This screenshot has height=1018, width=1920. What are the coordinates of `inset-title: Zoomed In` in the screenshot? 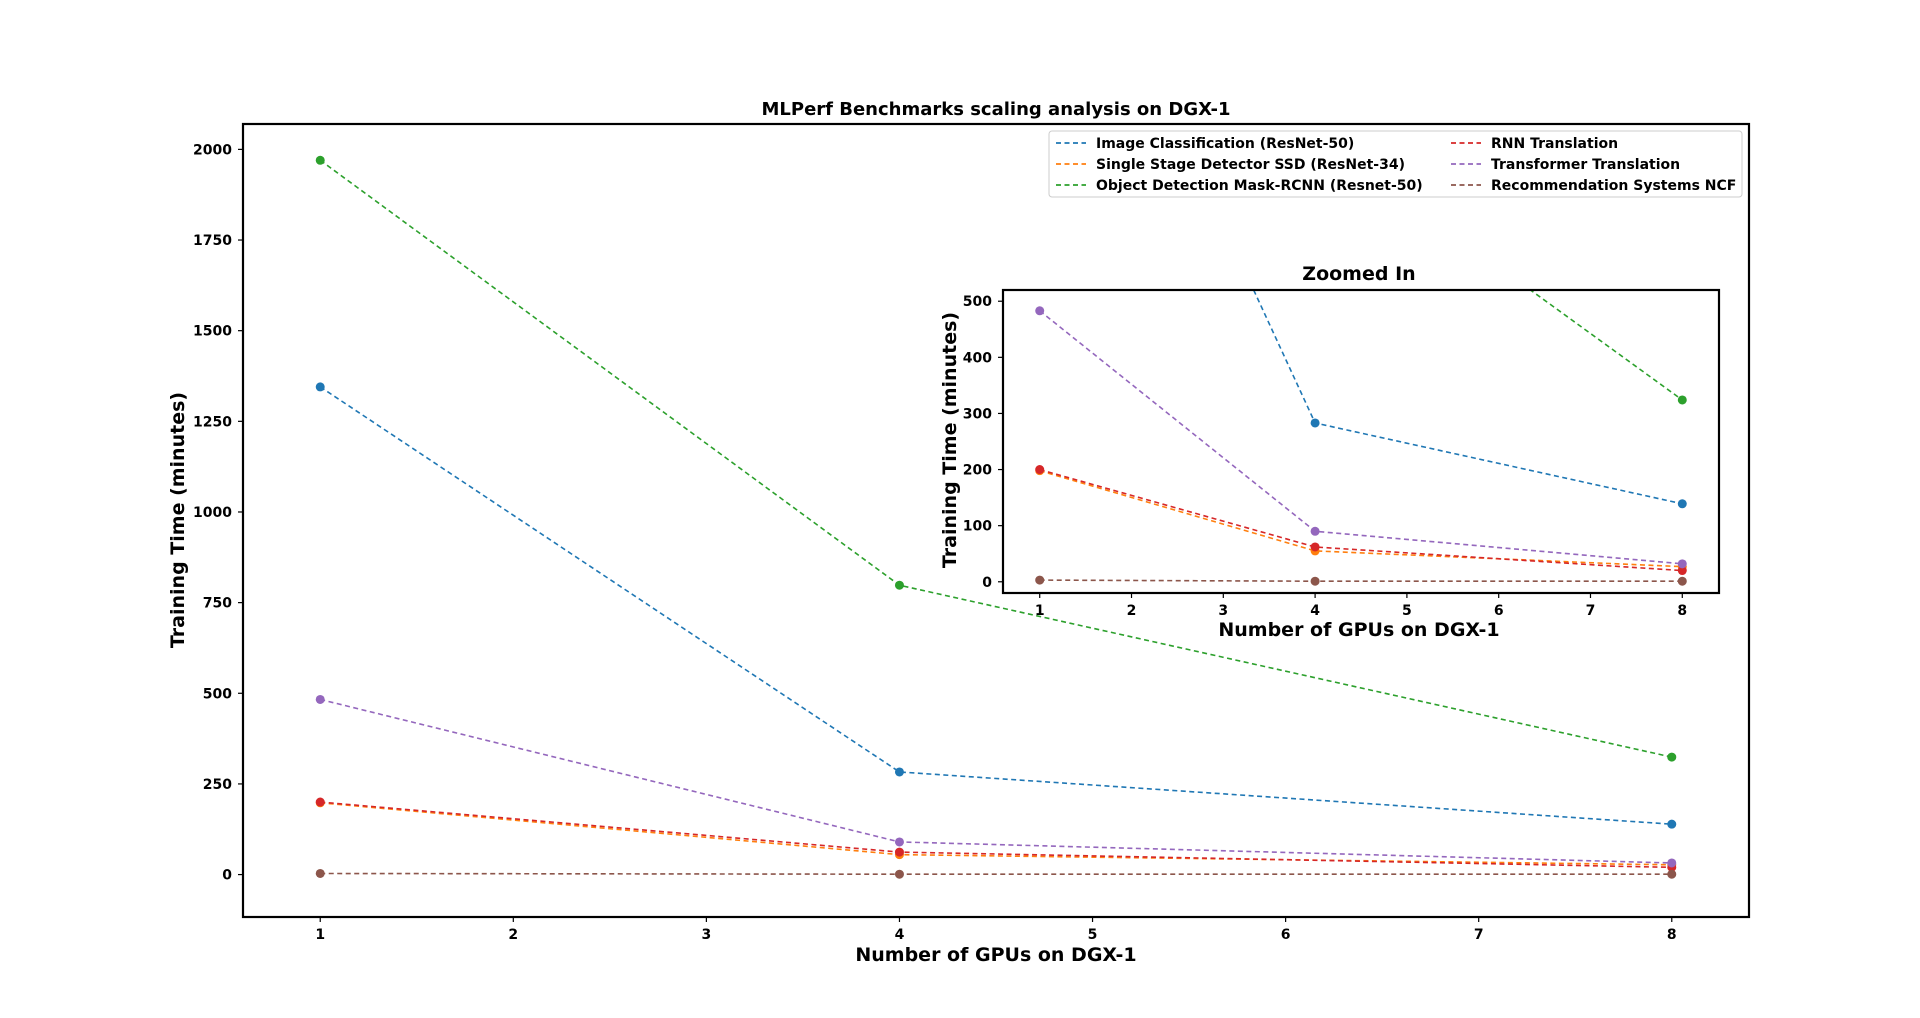 It's located at (1358, 274).